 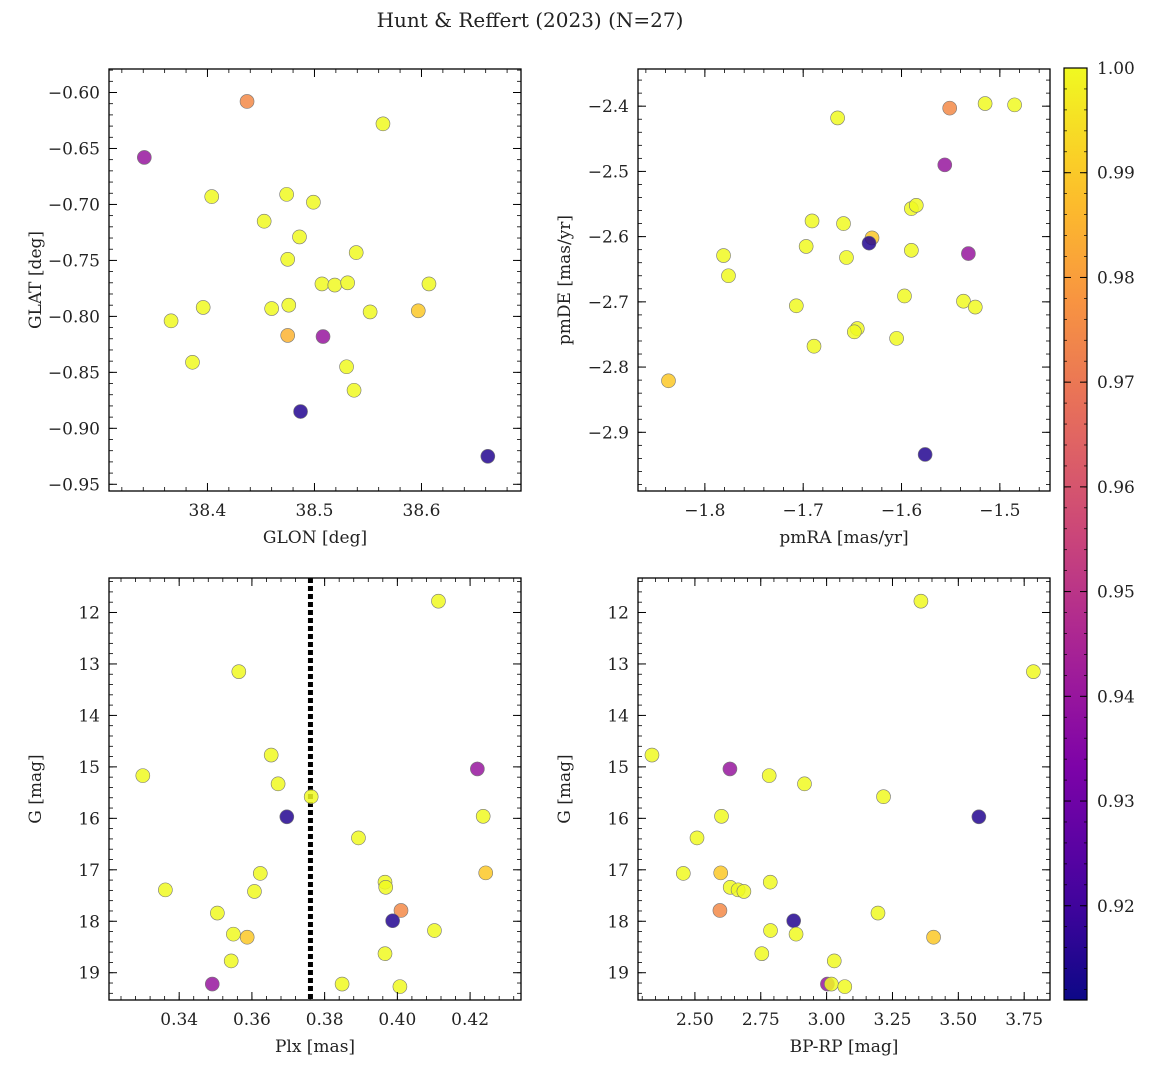 I want to click on y-tick-label: 14, so click(x=618, y=716).